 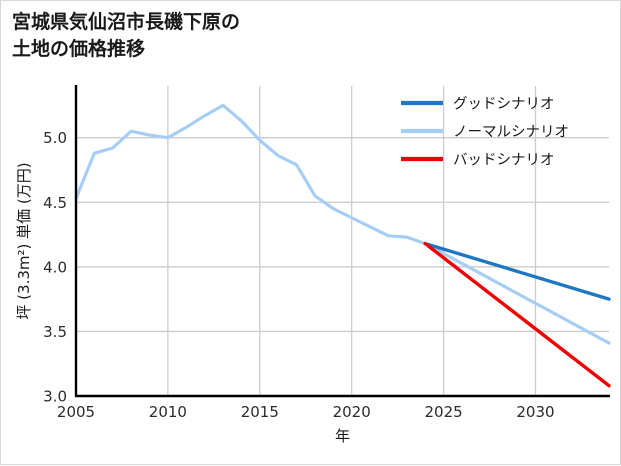 I want to click on y-tick-label: 4.0, so click(x=55, y=267).